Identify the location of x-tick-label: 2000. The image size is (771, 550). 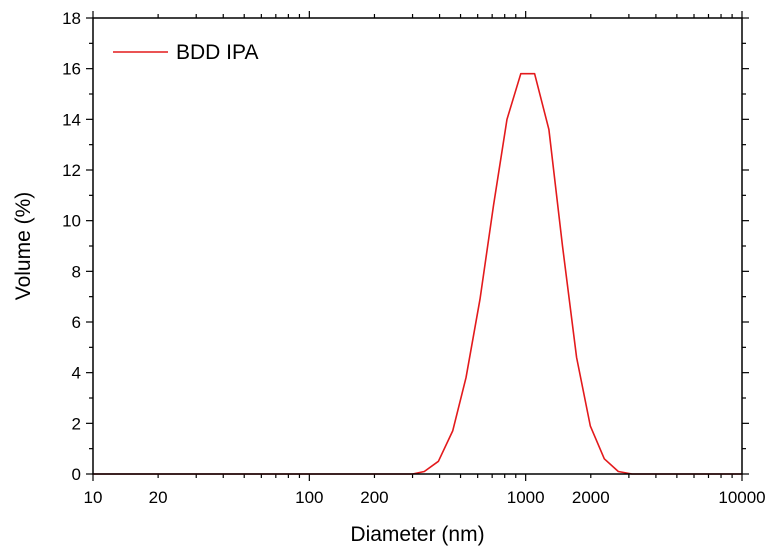
(591, 497).